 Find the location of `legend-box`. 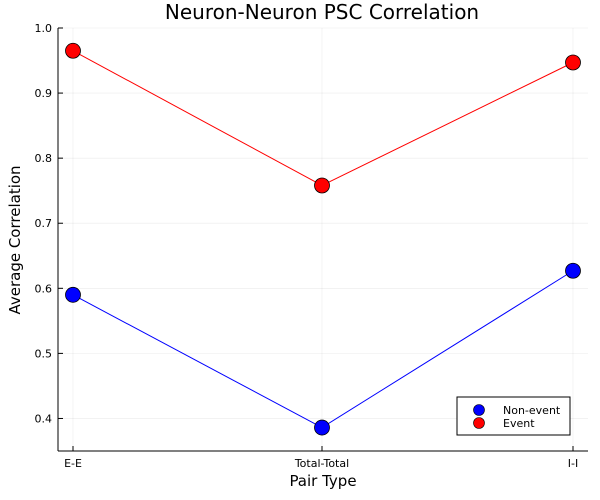

legend-box is located at coordinates (513, 416).